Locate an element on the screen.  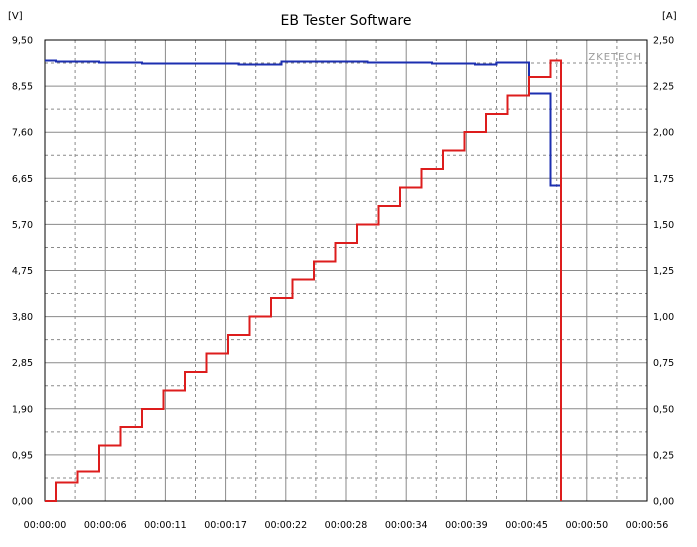
y-right-tick-label: 1,25 is located at coordinates (663, 271).